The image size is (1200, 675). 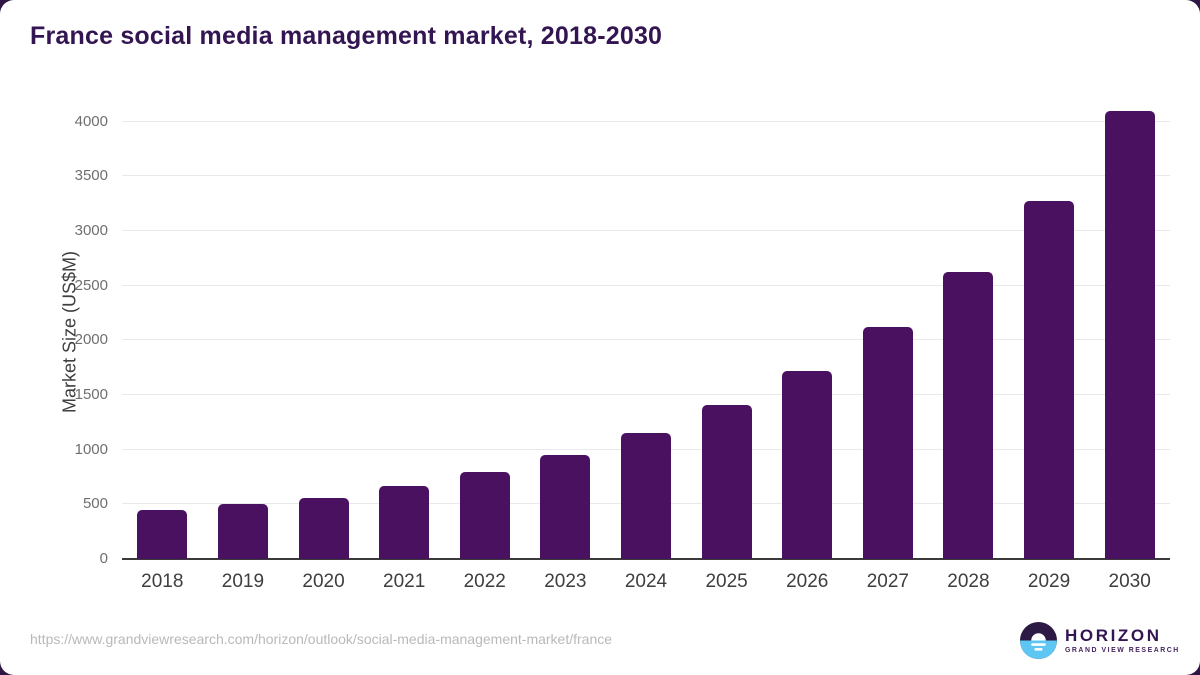 What do you see at coordinates (103, 558) in the screenshot?
I see `y-tick-label-0: 0` at bounding box center [103, 558].